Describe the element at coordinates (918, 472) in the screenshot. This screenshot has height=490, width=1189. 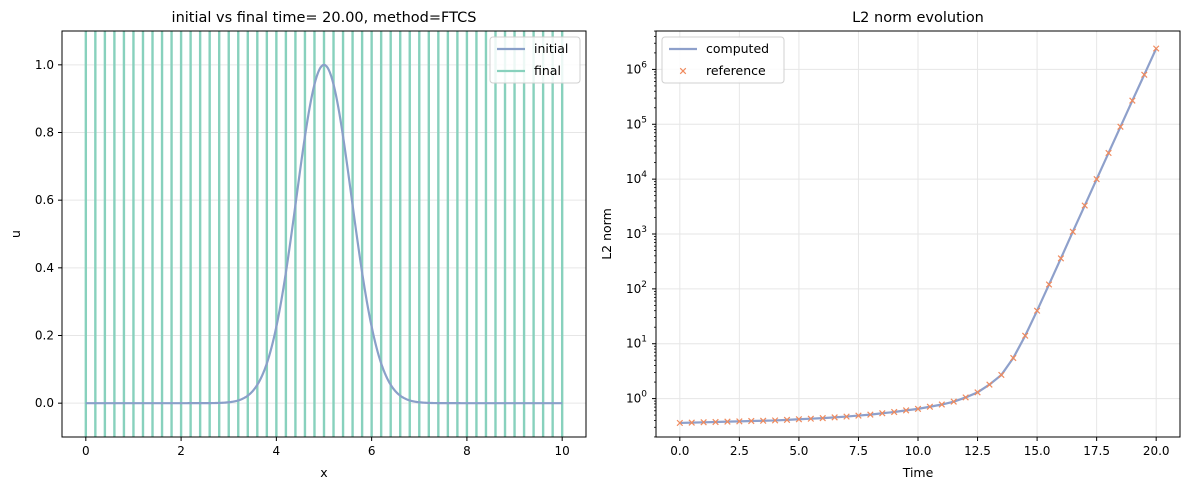
I see `chart2-xlabel: Time` at that location.